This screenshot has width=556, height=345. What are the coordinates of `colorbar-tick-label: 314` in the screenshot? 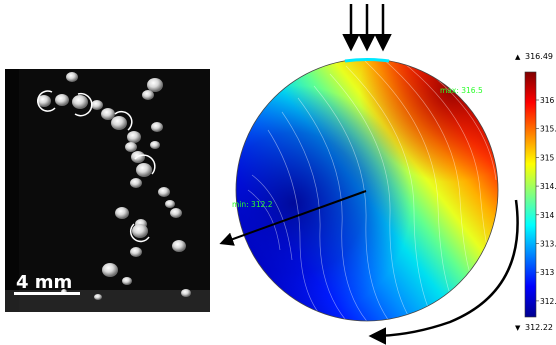 It's located at (547, 215).